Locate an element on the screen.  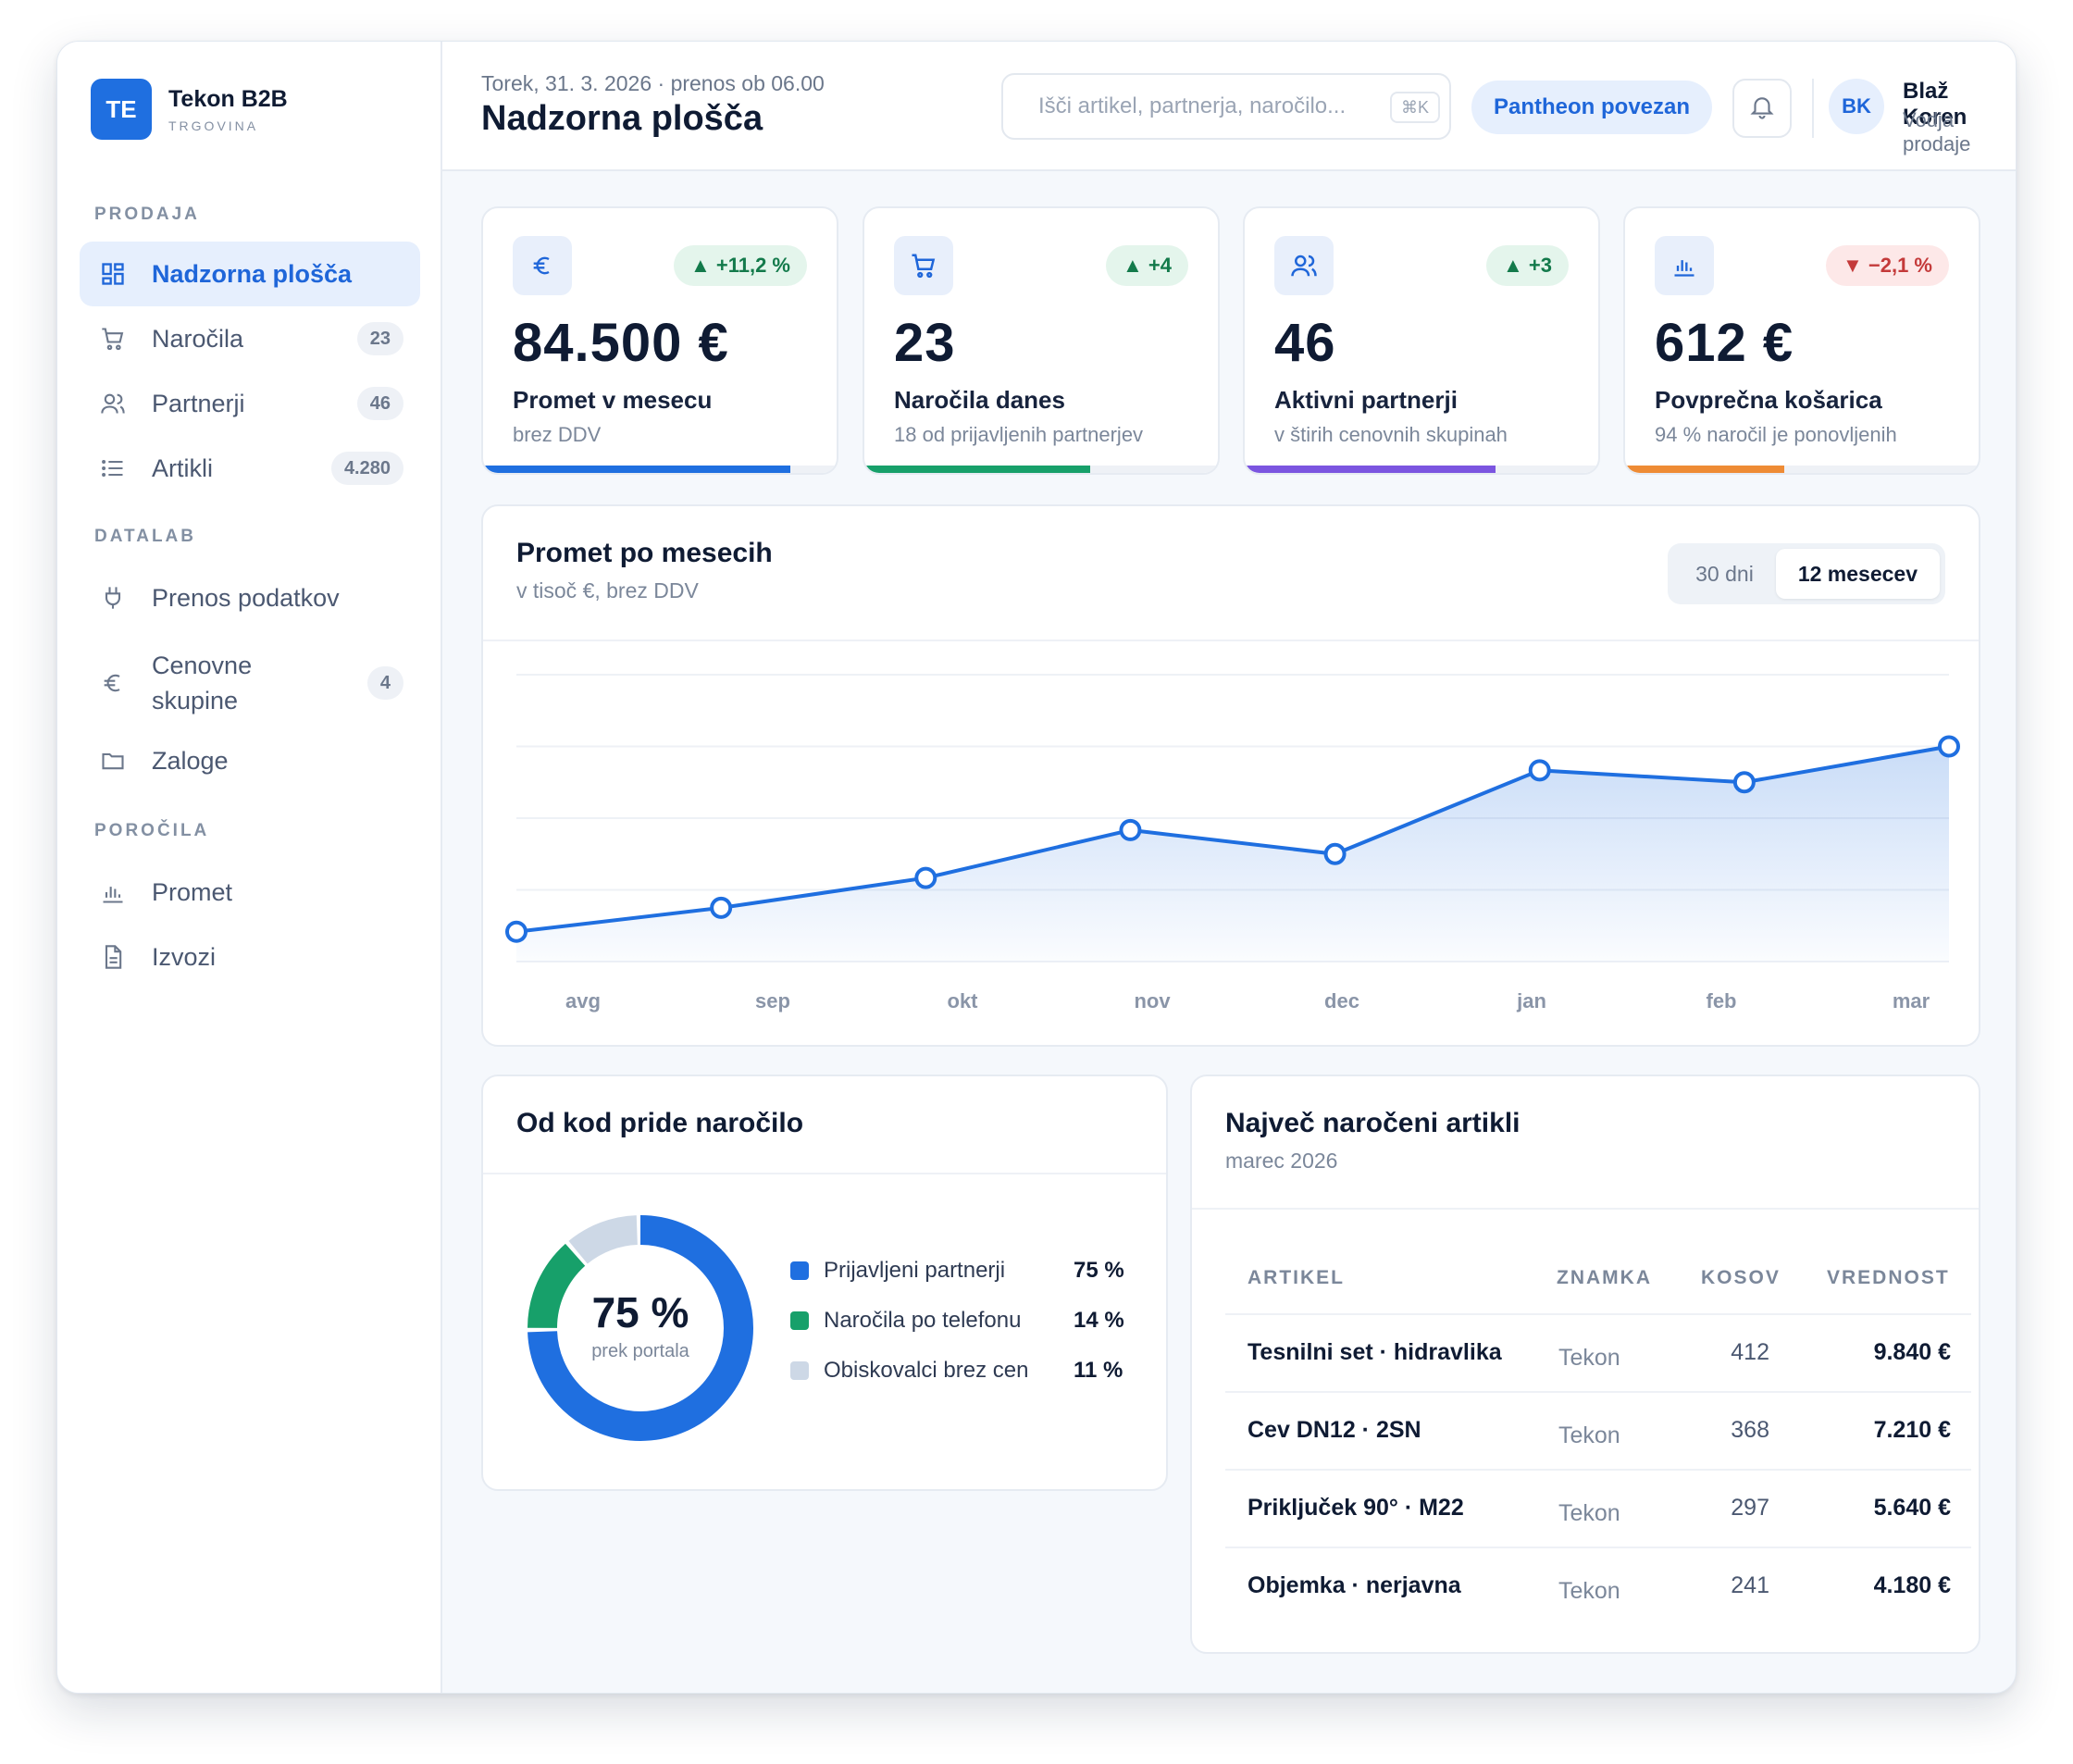
notifications-button is located at coordinates (1762, 108).